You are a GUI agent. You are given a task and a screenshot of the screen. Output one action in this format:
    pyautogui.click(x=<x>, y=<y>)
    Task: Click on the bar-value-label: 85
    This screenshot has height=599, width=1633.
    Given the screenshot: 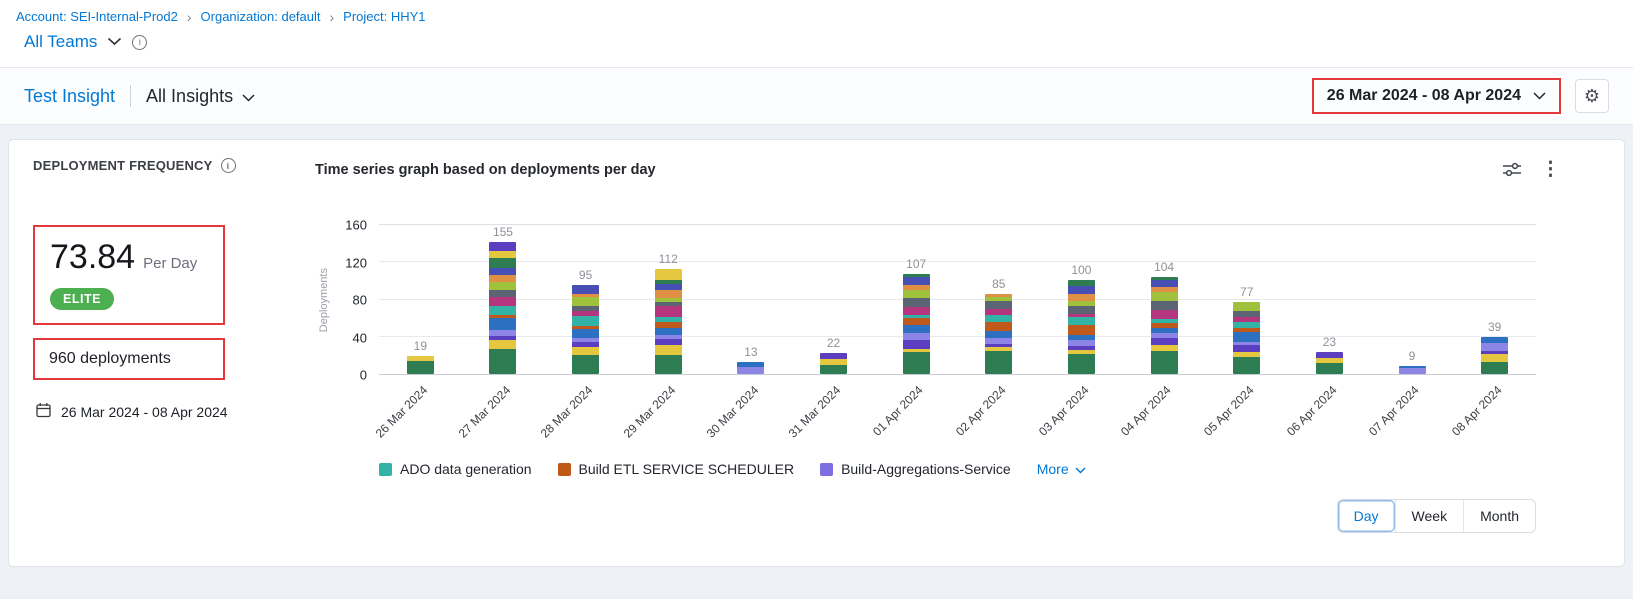 What is the action you would take?
    pyautogui.click(x=999, y=284)
    